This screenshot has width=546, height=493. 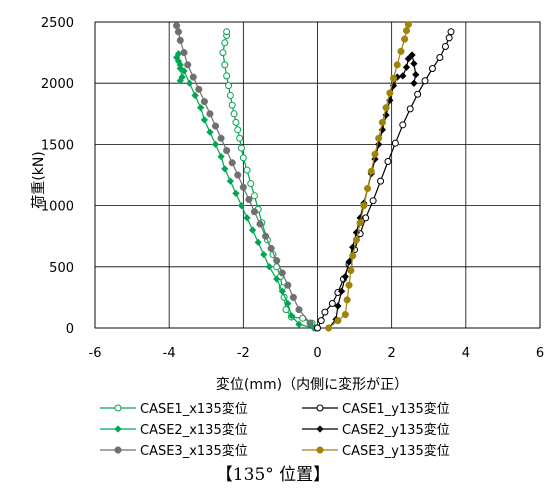 I want to click on legend-item: CASE2_y135変位, so click(x=376, y=430).